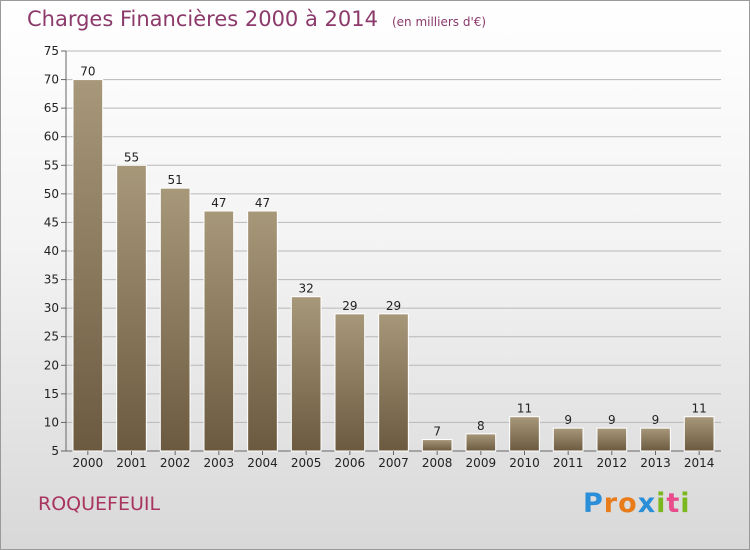  I want to click on x-tick-label: 2005, so click(306, 463).